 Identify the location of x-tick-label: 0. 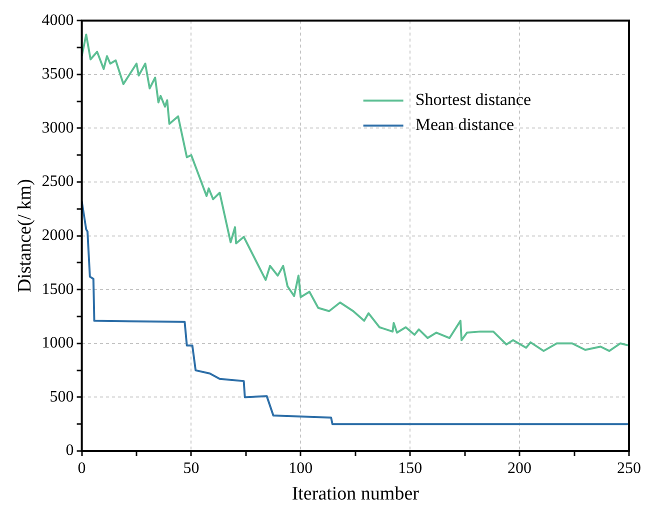
(82, 468).